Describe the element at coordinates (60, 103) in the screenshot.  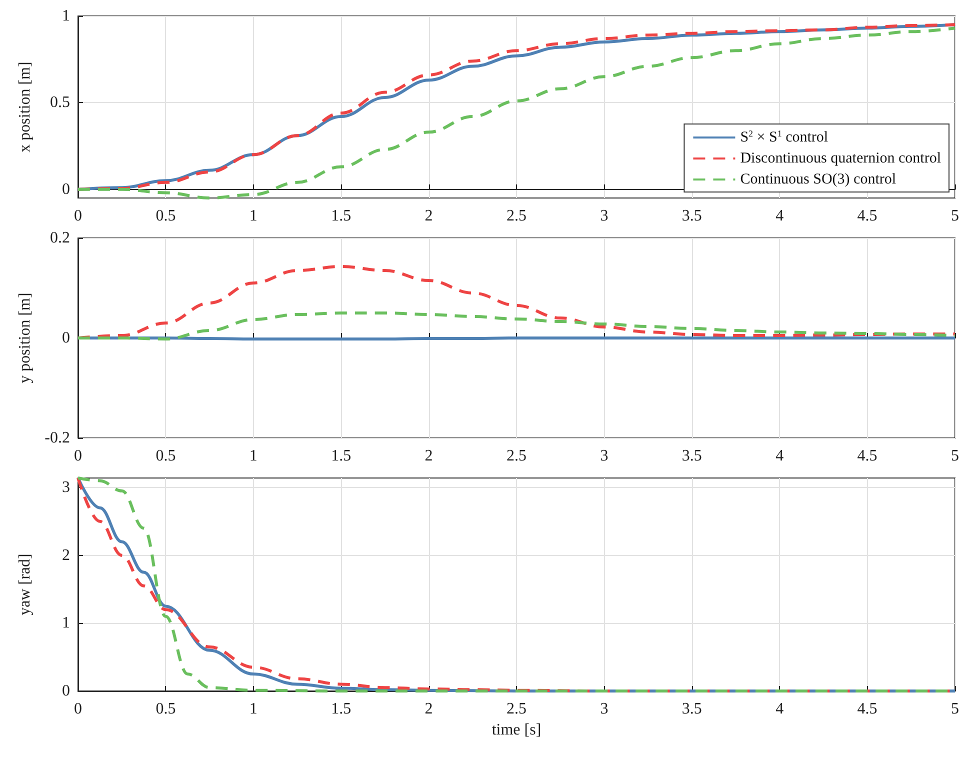
I see `y-tick-label: 0.5` at that location.